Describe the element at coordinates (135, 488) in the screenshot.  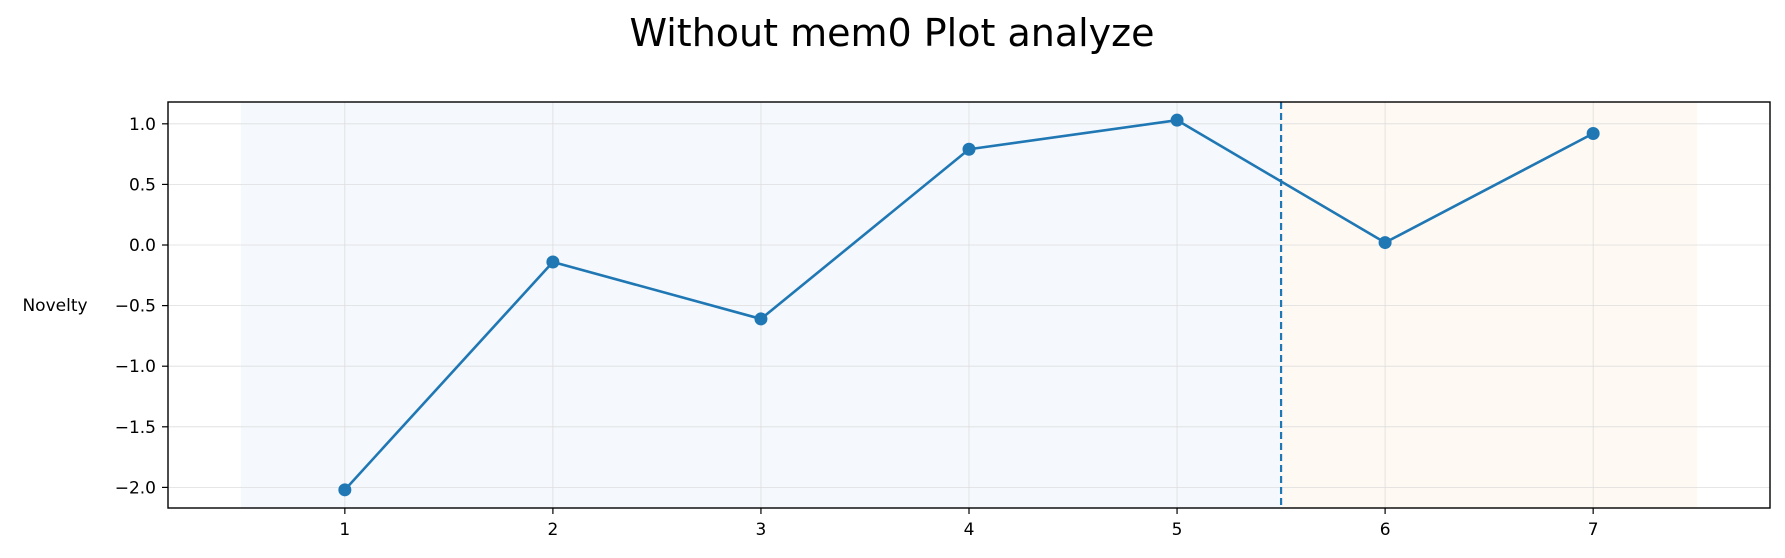
I see `y-tick-label: −2.0` at that location.